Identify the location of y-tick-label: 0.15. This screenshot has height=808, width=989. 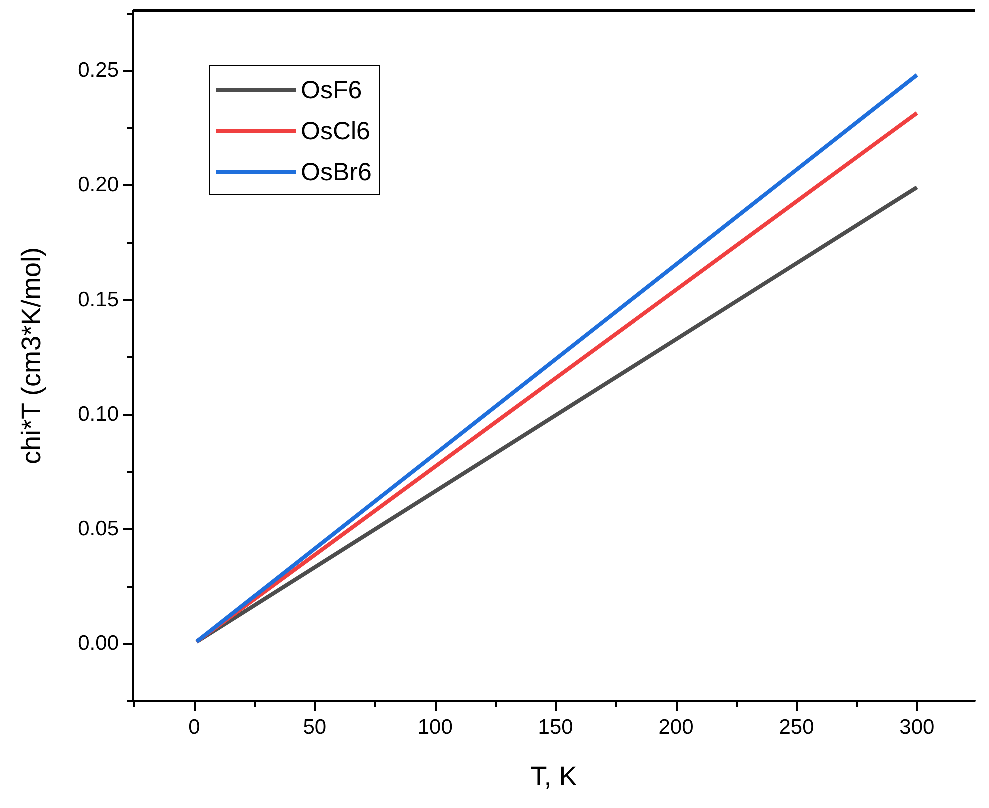
(98, 300).